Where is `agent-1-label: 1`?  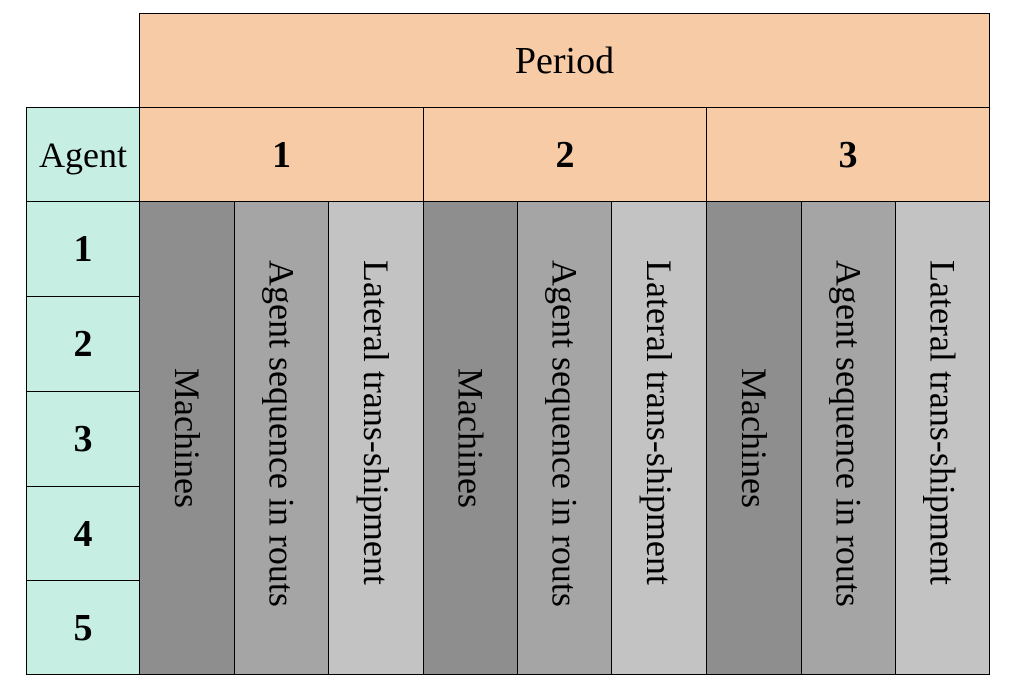
agent-1-label: 1 is located at coordinates (83, 249).